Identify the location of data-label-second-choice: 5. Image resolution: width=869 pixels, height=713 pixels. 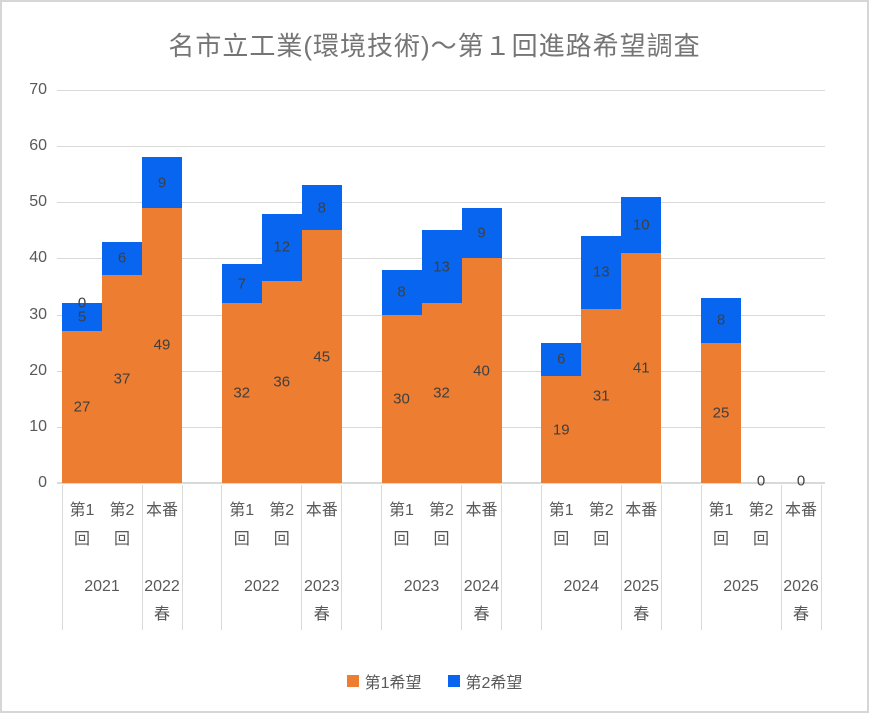
(82, 317).